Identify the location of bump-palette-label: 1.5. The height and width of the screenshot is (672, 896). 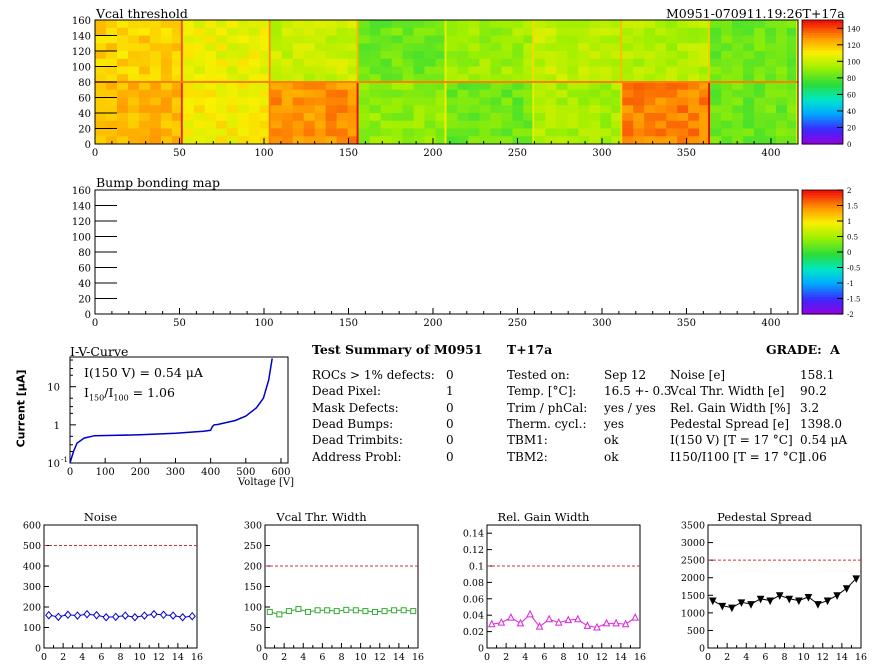
(852, 207).